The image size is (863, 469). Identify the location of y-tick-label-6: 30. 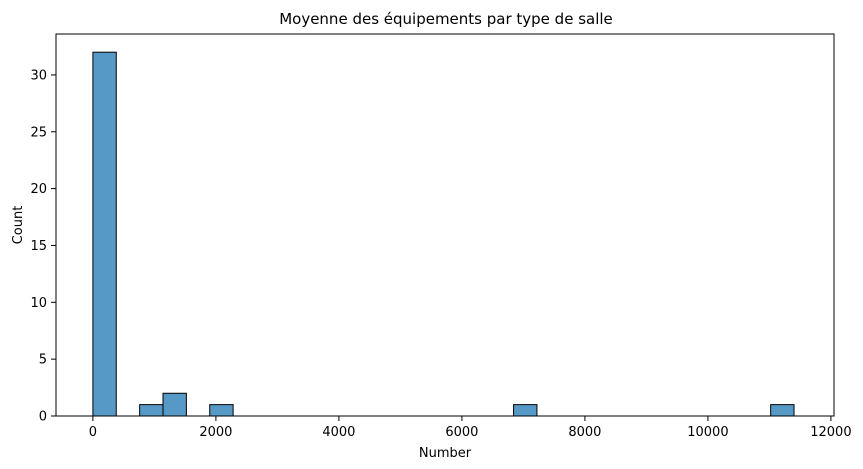
(38, 75).